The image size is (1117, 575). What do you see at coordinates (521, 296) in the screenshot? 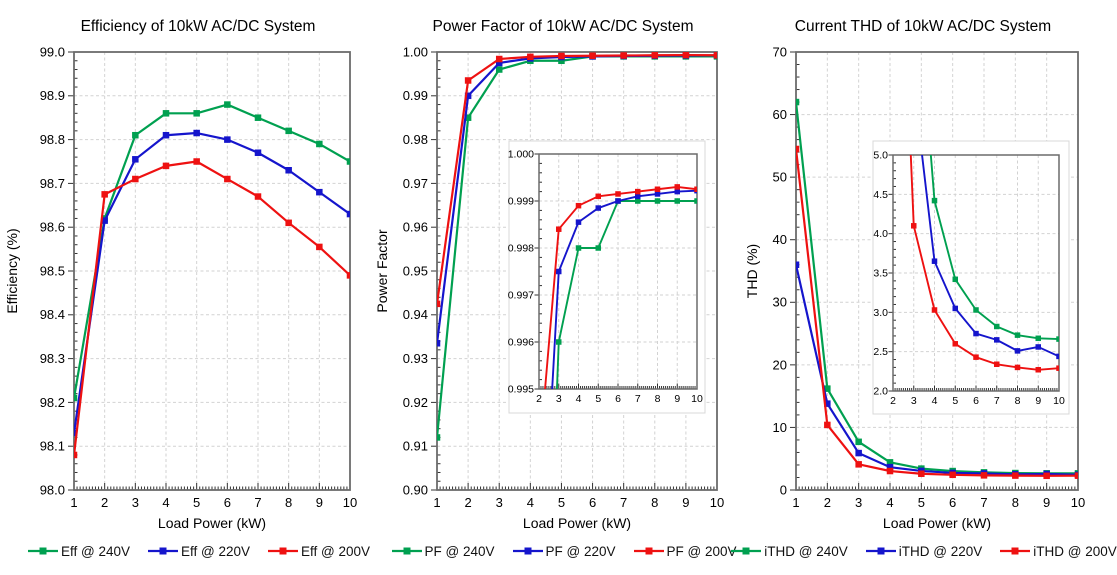
I see `y-tick-label: 0.997` at bounding box center [521, 296].